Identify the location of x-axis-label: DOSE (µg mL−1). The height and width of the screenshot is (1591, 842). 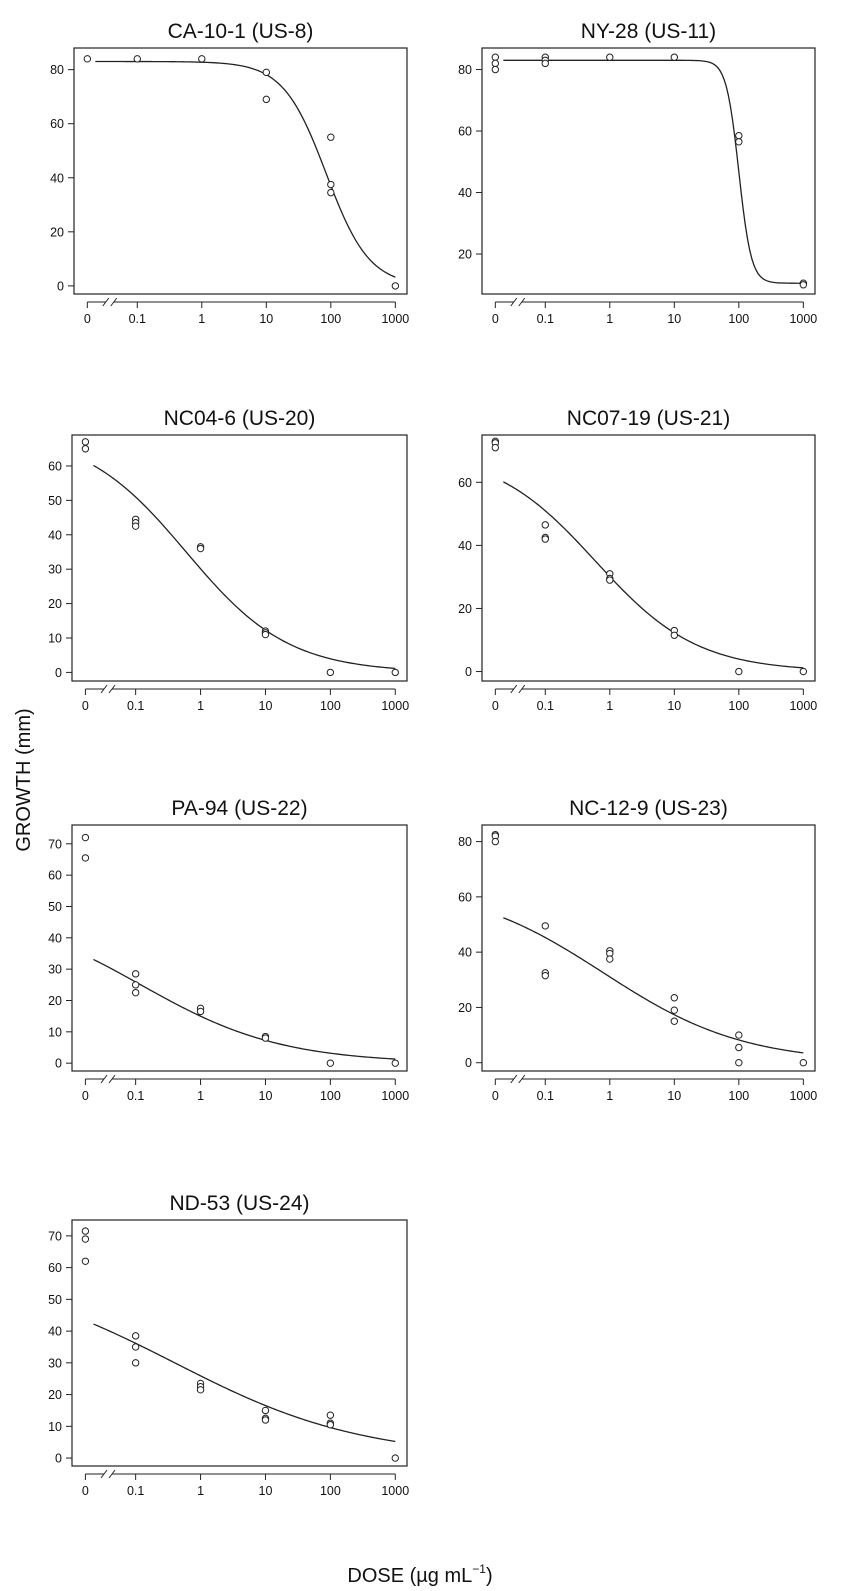
(419, 1574).